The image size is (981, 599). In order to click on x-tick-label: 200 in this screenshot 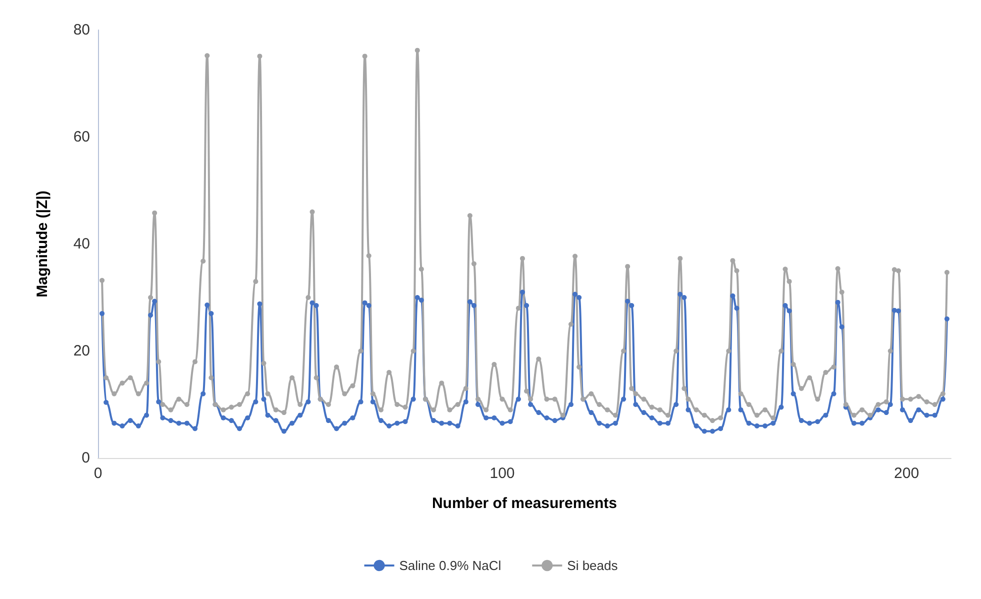, I will do `click(907, 473)`.